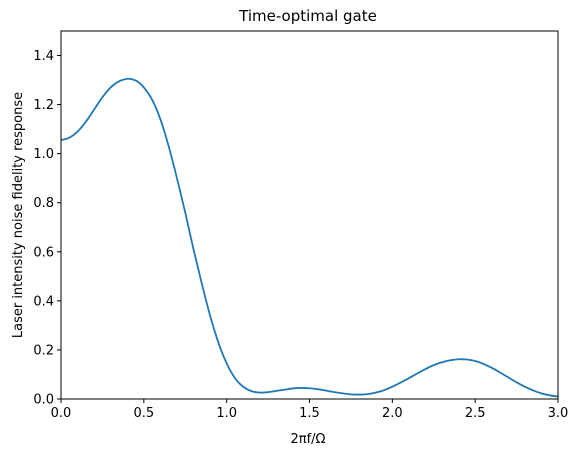 The height and width of the screenshot is (453, 578). I want to click on y-tick-label: 0.4, so click(43, 301).